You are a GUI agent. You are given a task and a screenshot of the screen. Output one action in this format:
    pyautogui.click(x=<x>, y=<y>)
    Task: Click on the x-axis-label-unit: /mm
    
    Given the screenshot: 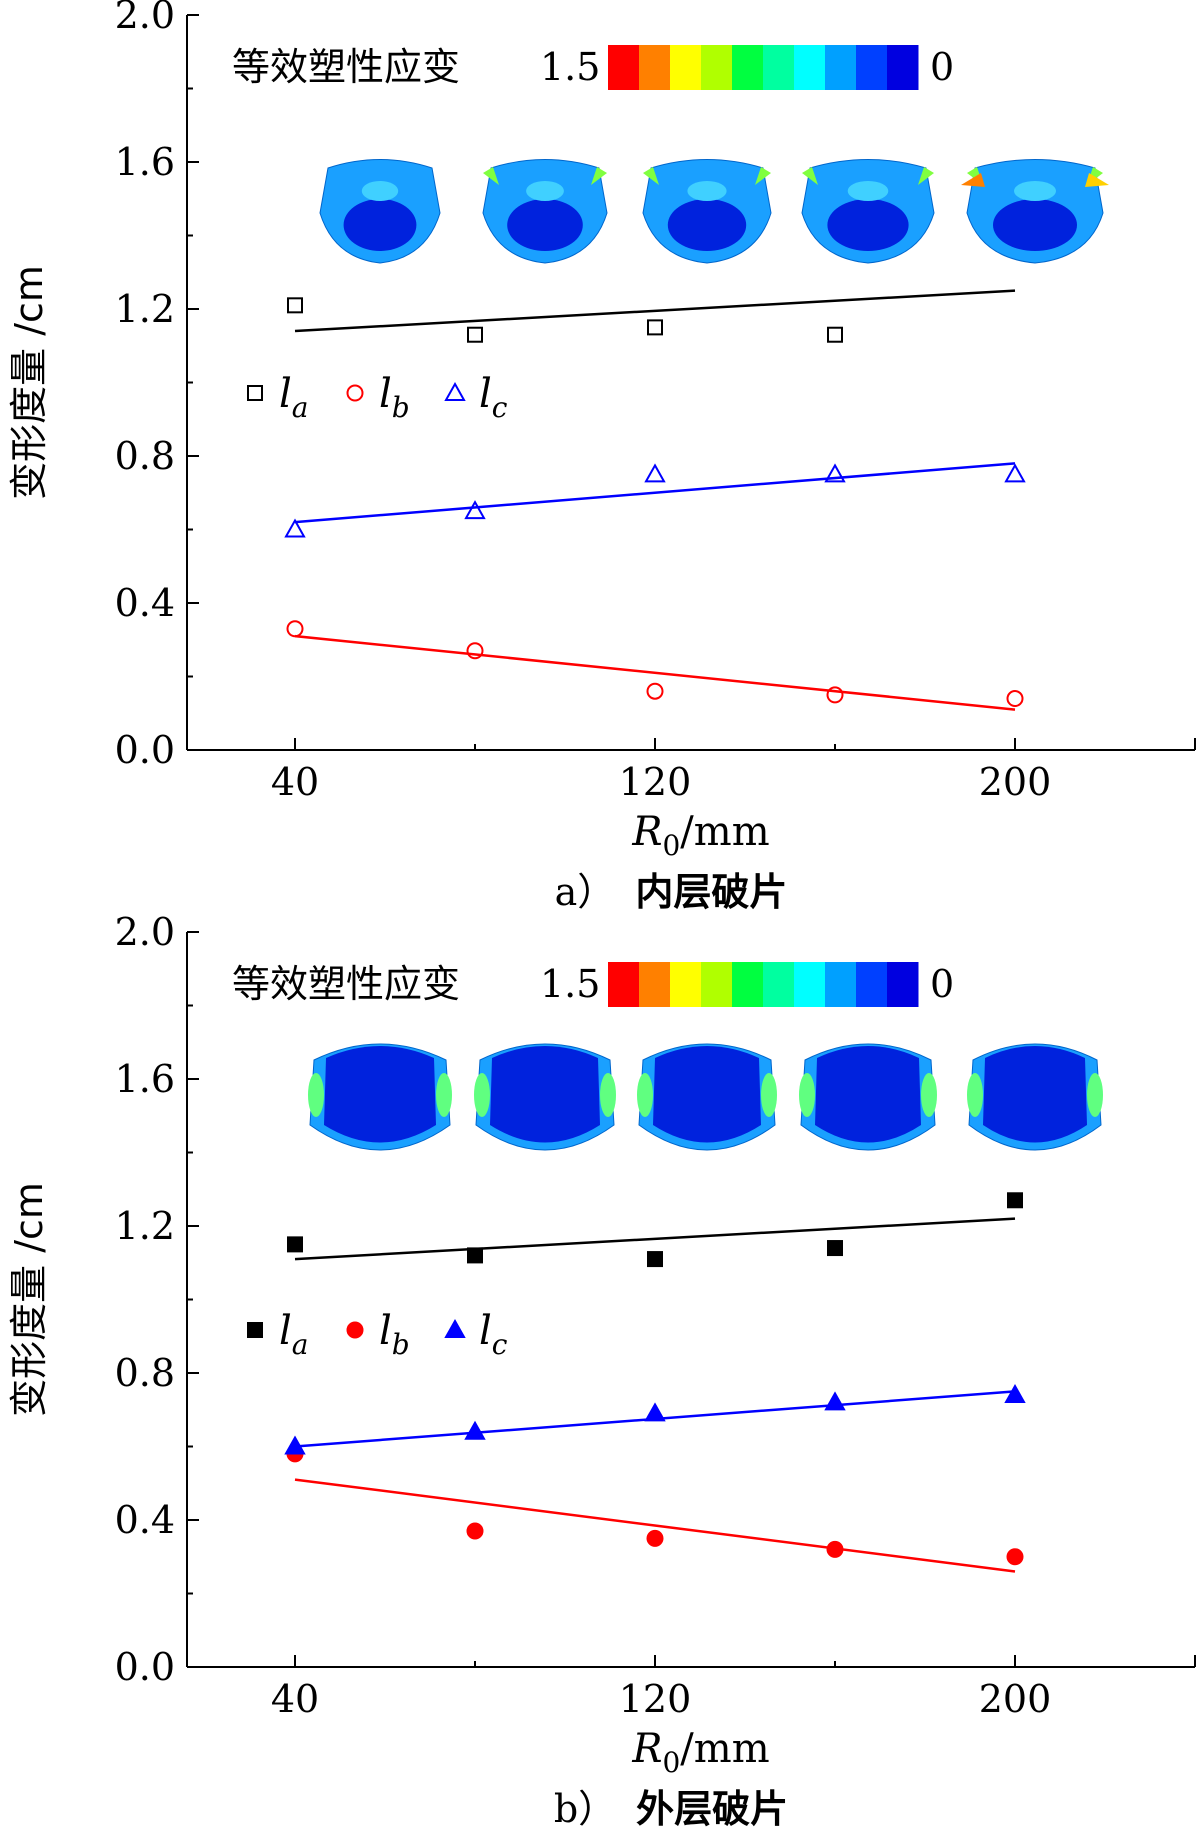 What is the action you would take?
    pyautogui.click(x=724, y=1749)
    